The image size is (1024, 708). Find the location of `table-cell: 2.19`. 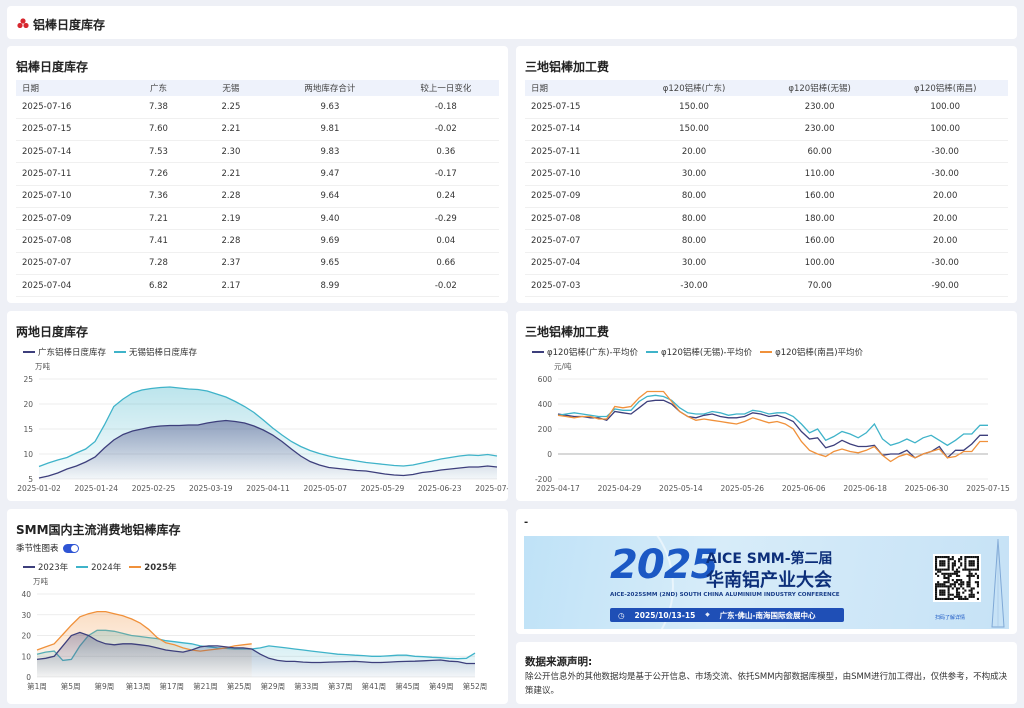

table-cell: 2.19 is located at coordinates (231, 219).